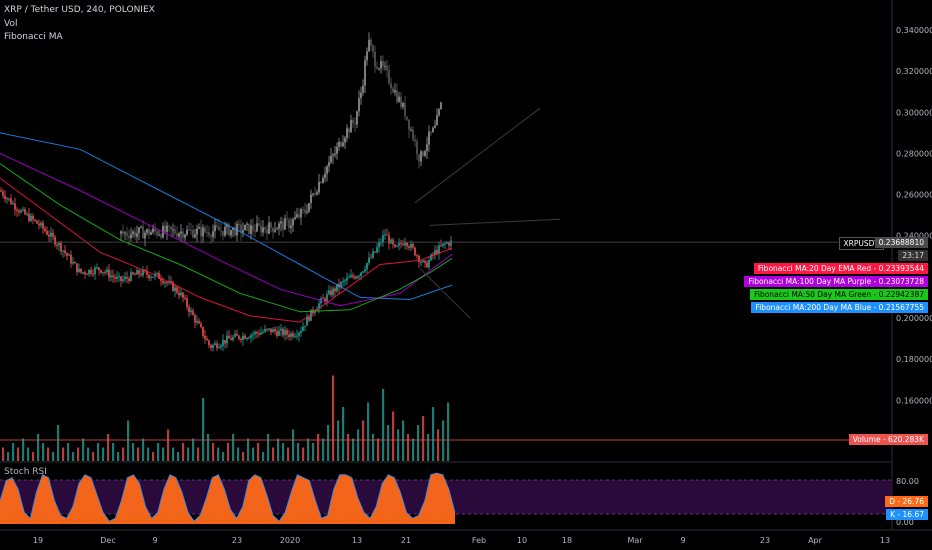 This screenshot has height=550, width=932. Describe the element at coordinates (79, 10) in the screenshot. I see `symbol-title: XRP / Tether USD, 240, POLONIEX` at that location.